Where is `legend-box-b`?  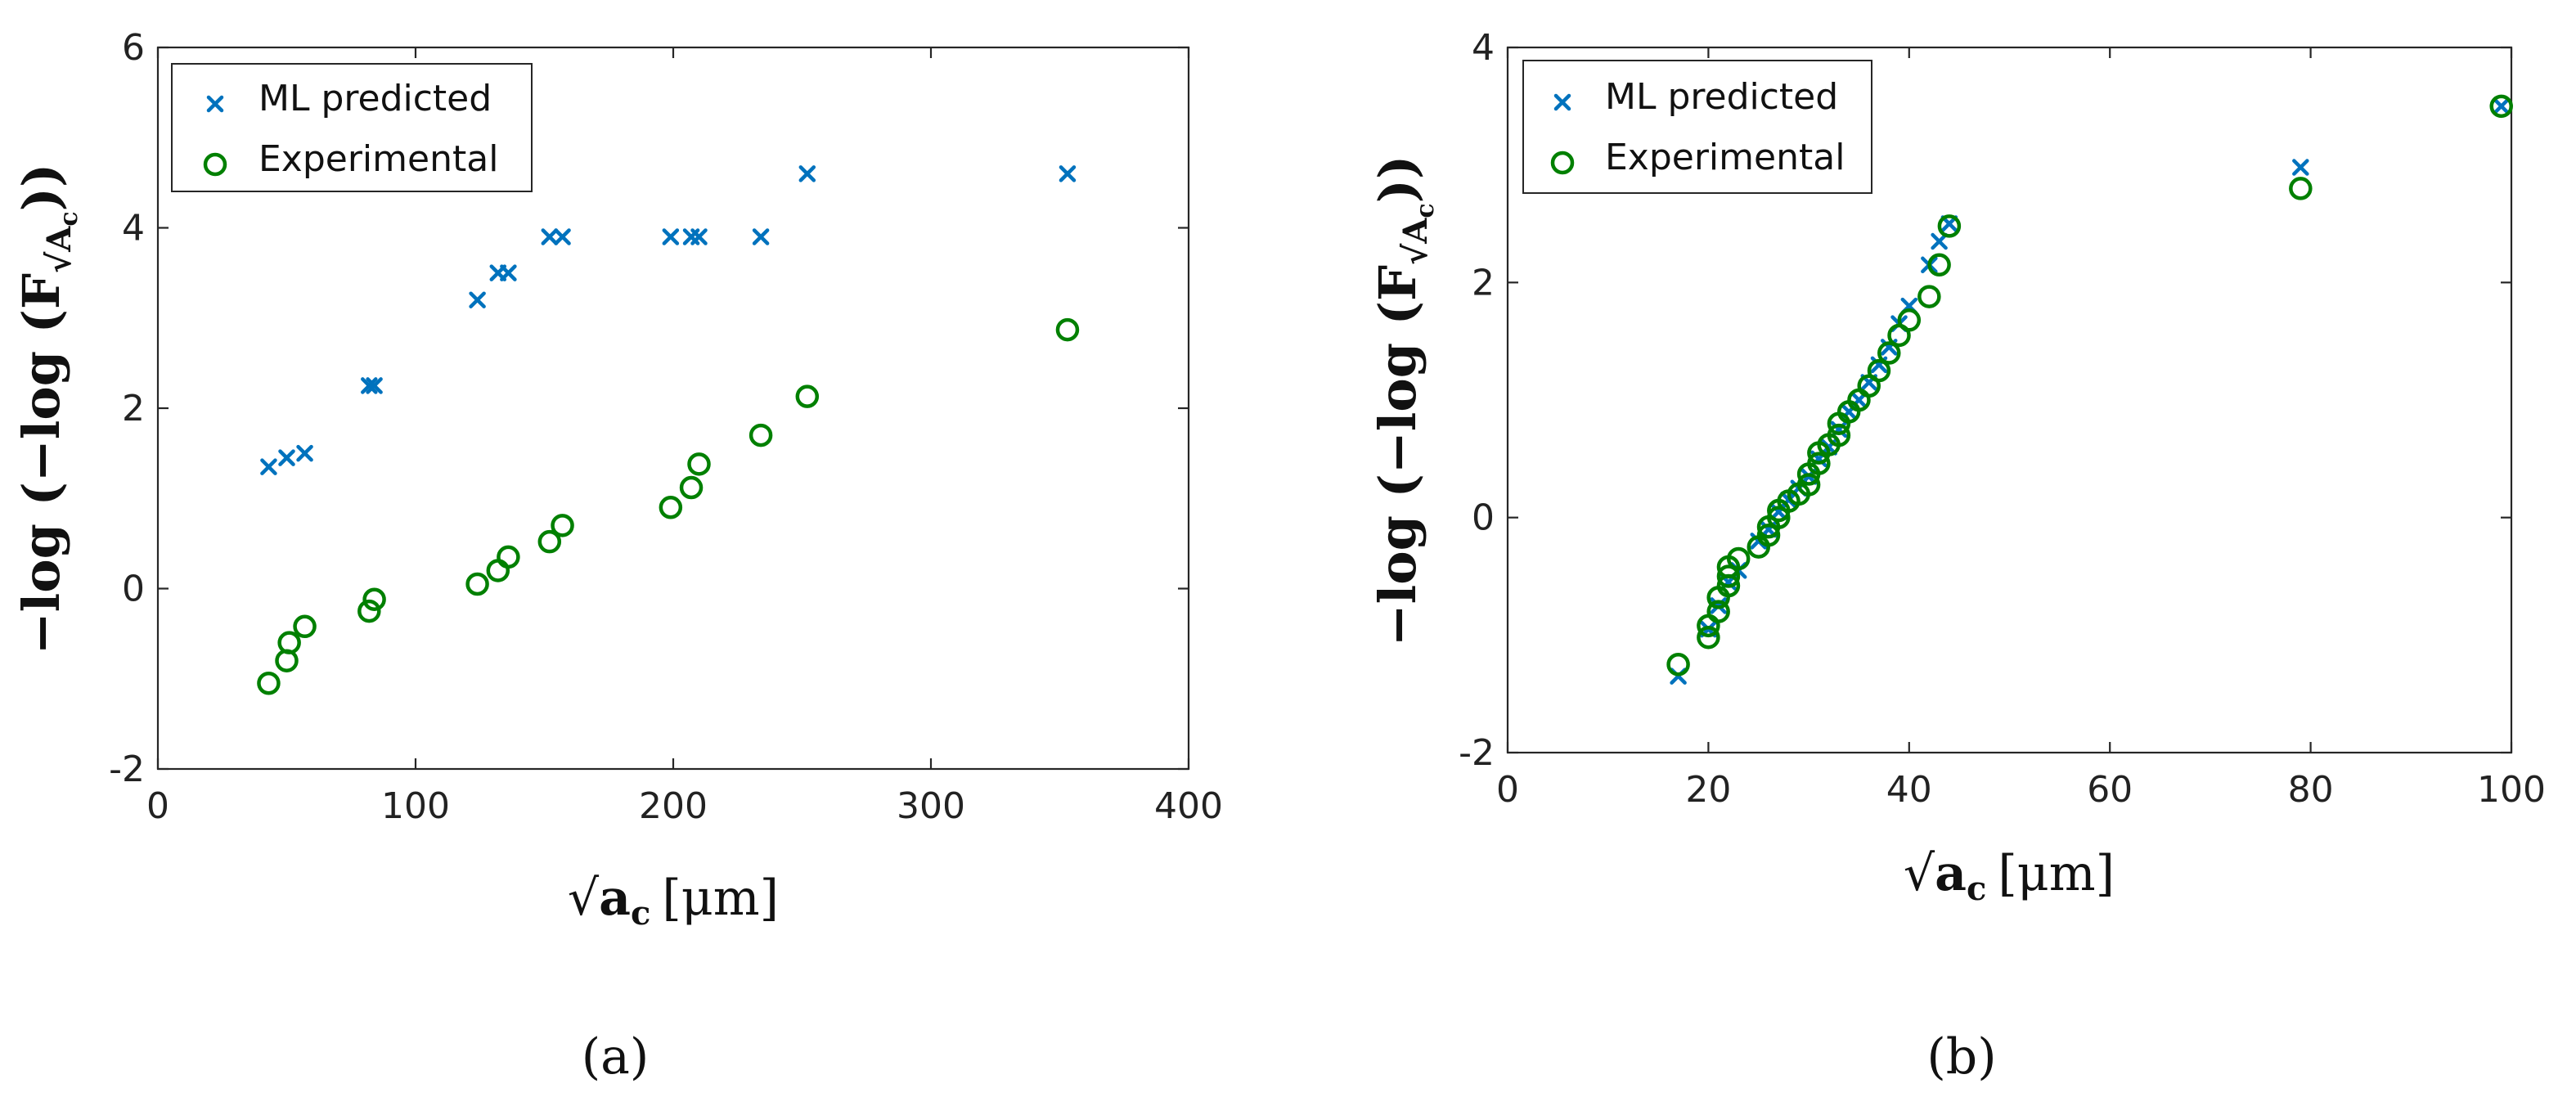
legend-box-b is located at coordinates (1697, 127).